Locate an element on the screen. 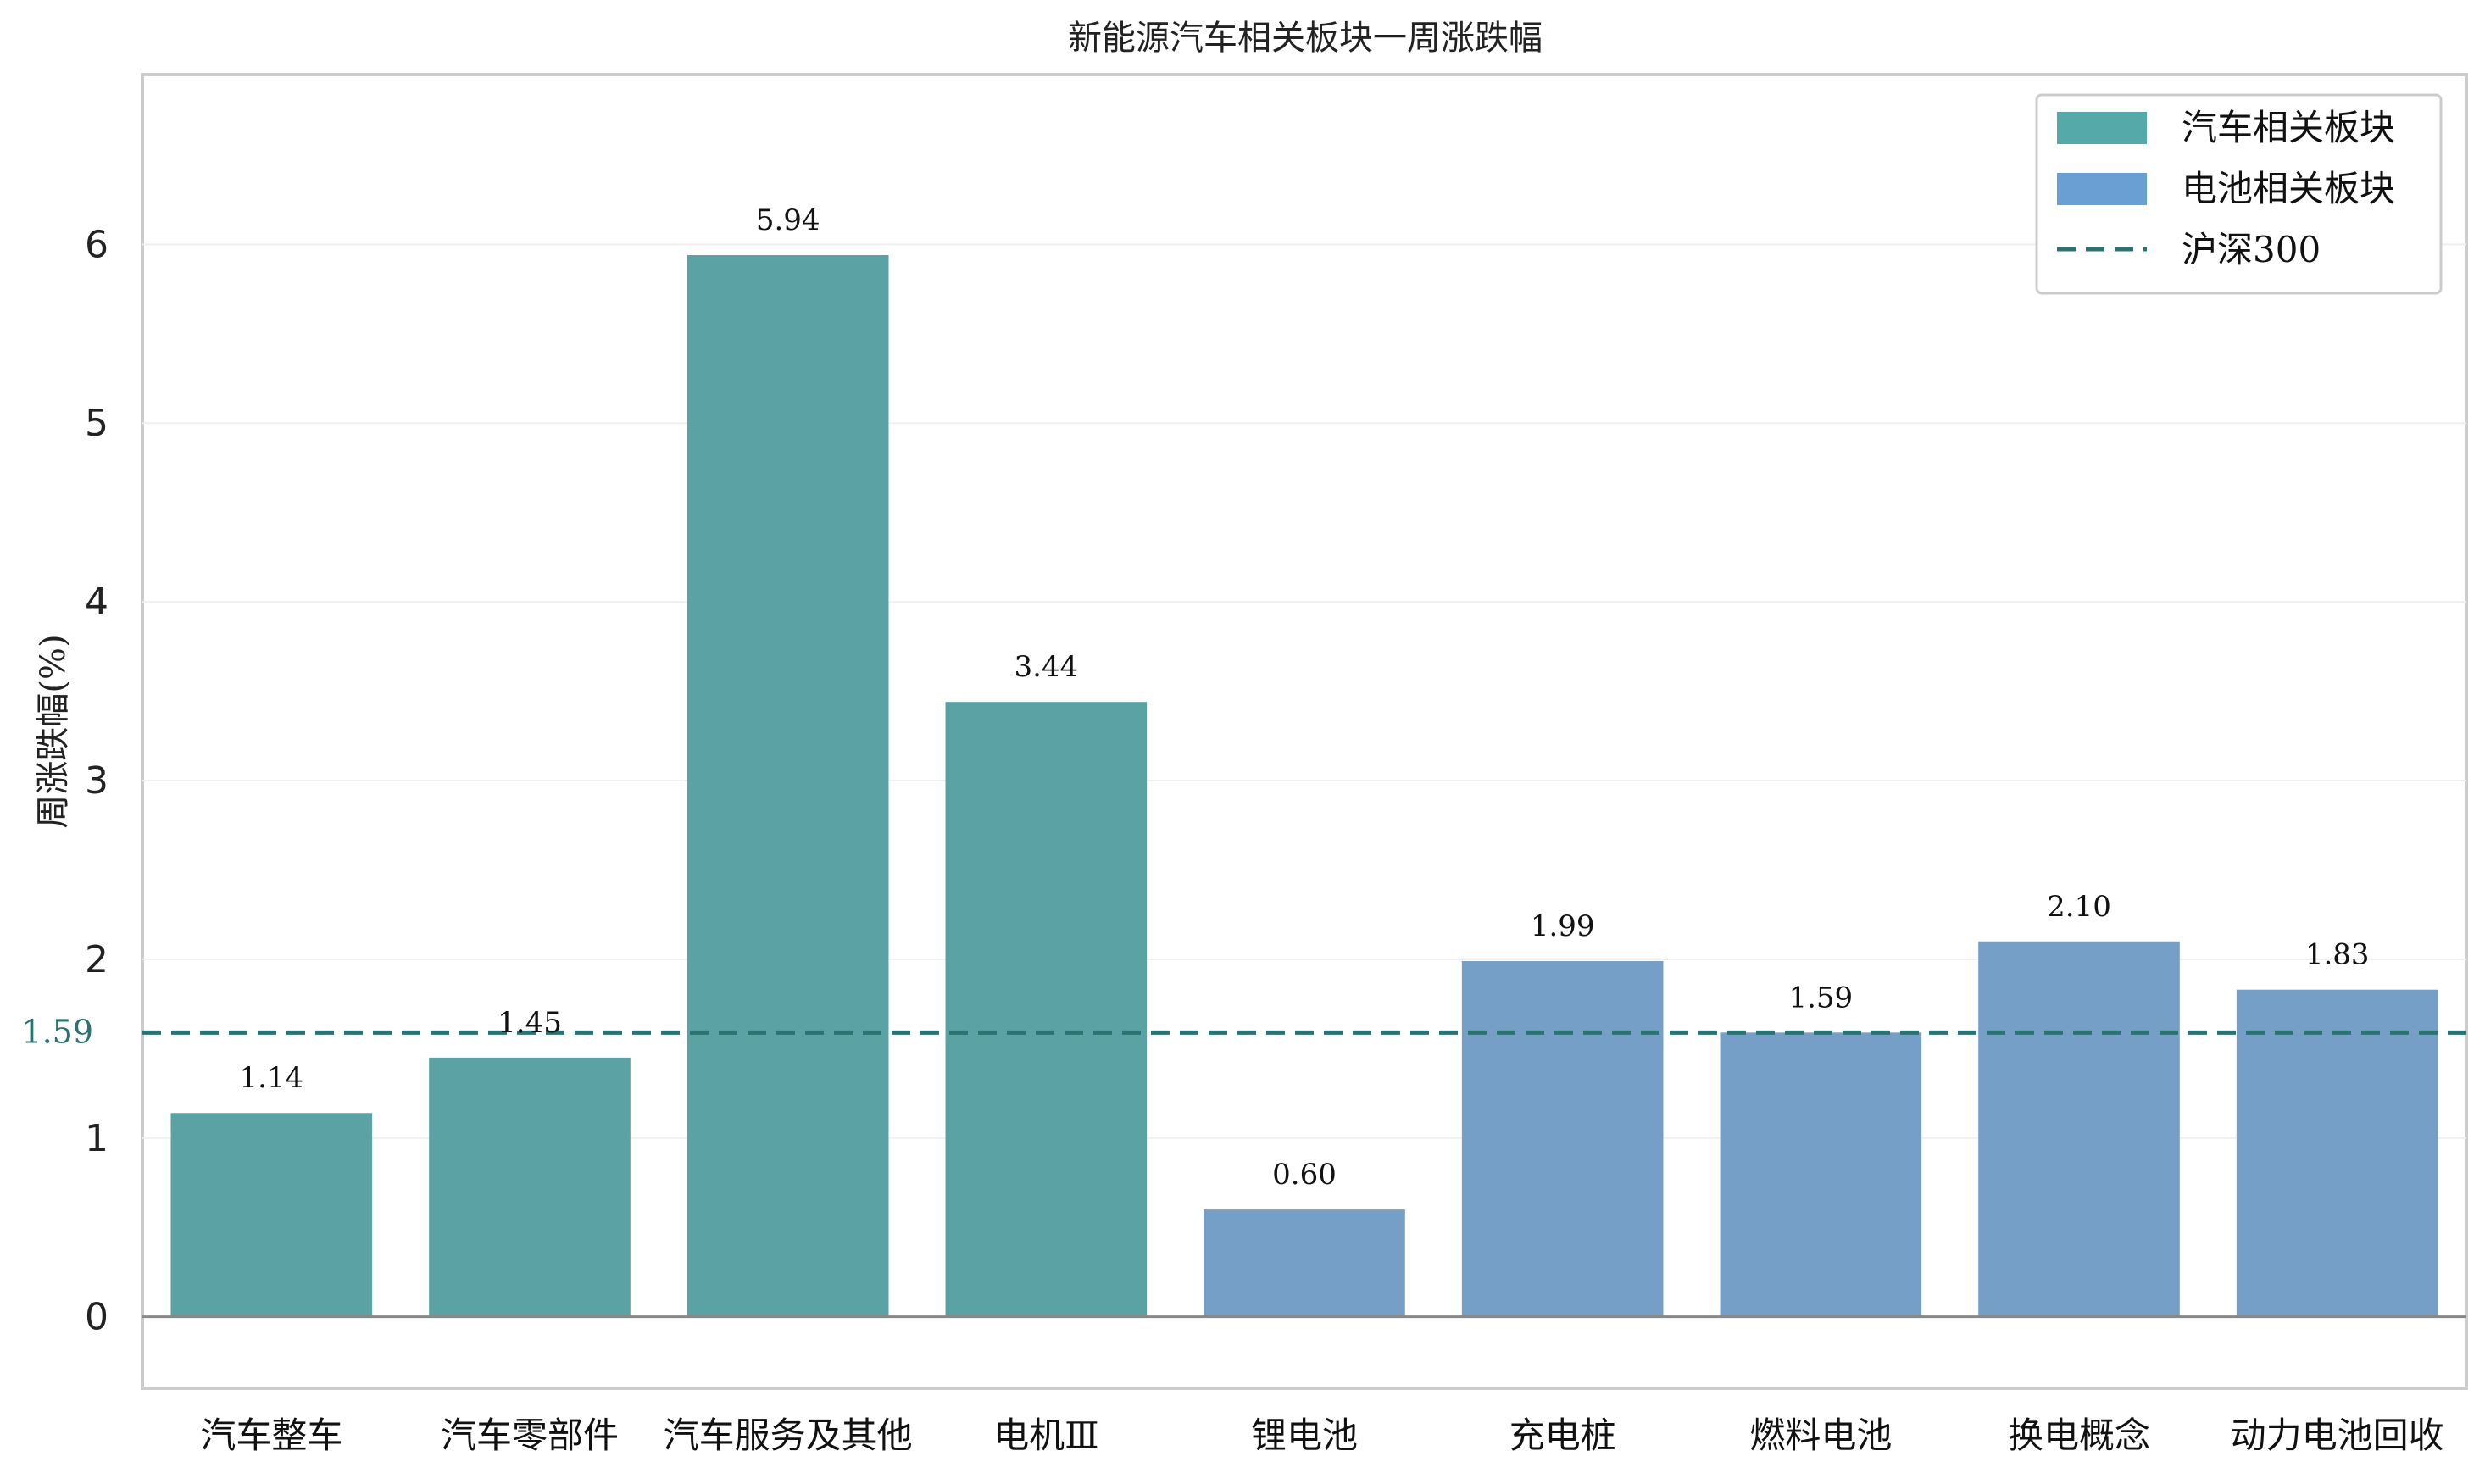  reference-line-label: 1.59 is located at coordinates (57, 1032).